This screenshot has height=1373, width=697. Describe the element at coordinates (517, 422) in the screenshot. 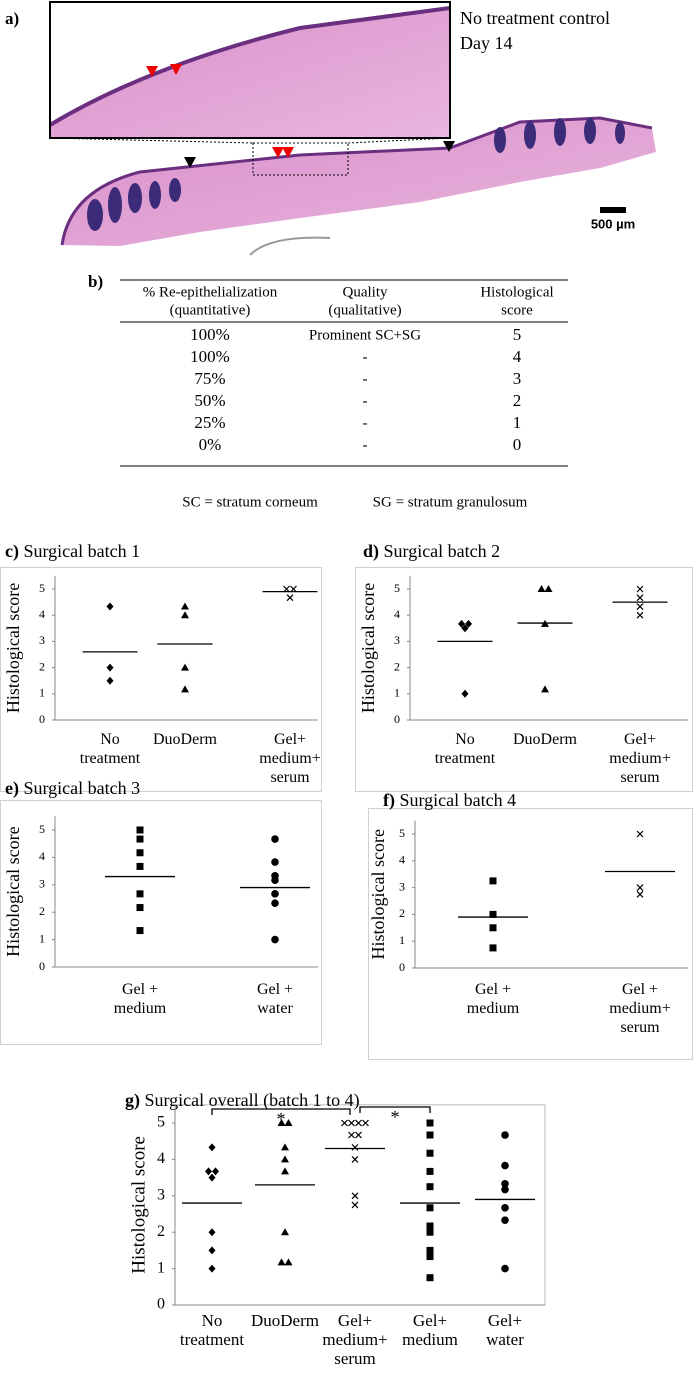

I see `table-cell: 1` at that location.